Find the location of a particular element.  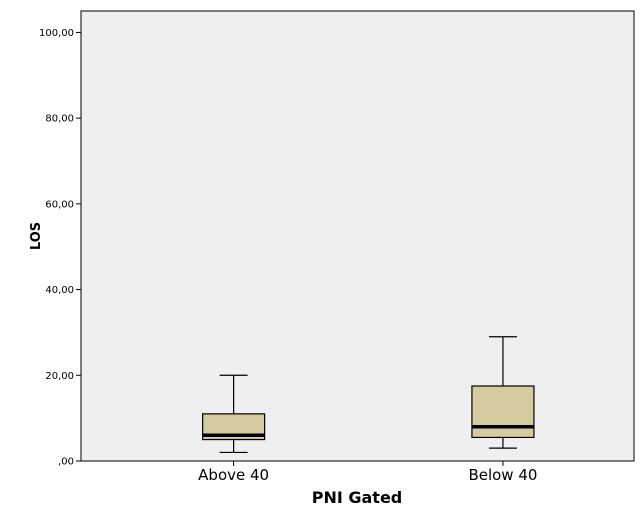

x-tick-label: Below 40 is located at coordinates (502, 475).